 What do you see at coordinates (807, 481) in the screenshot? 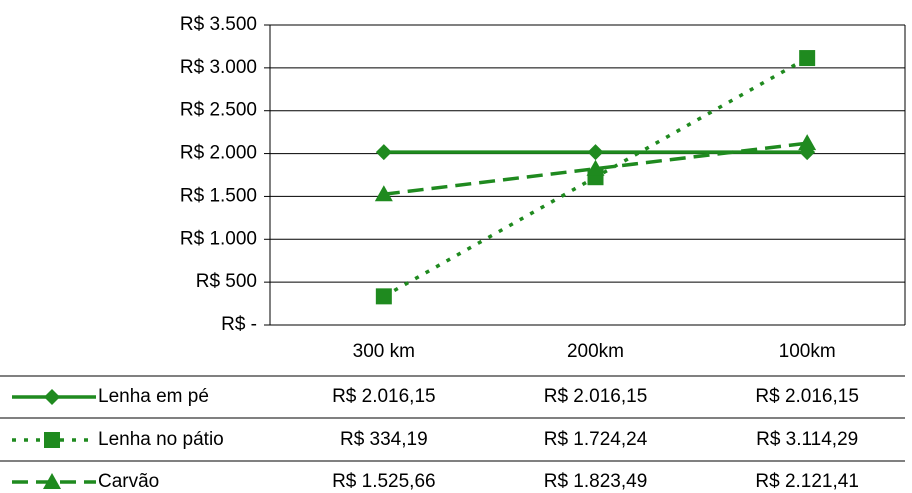
I see `data-label: R$ 2.121,41` at bounding box center [807, 481].